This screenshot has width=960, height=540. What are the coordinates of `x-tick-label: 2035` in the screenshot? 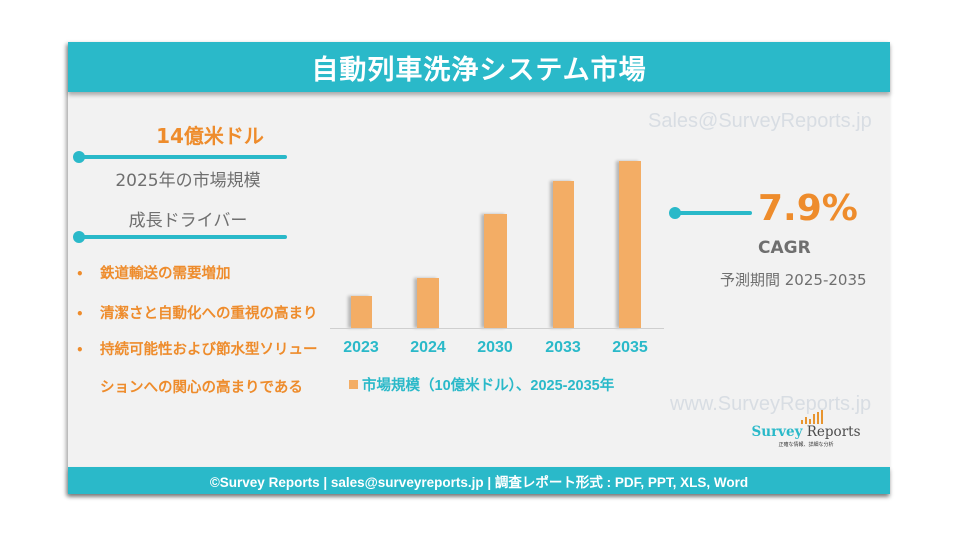 It's located at (630, 347).